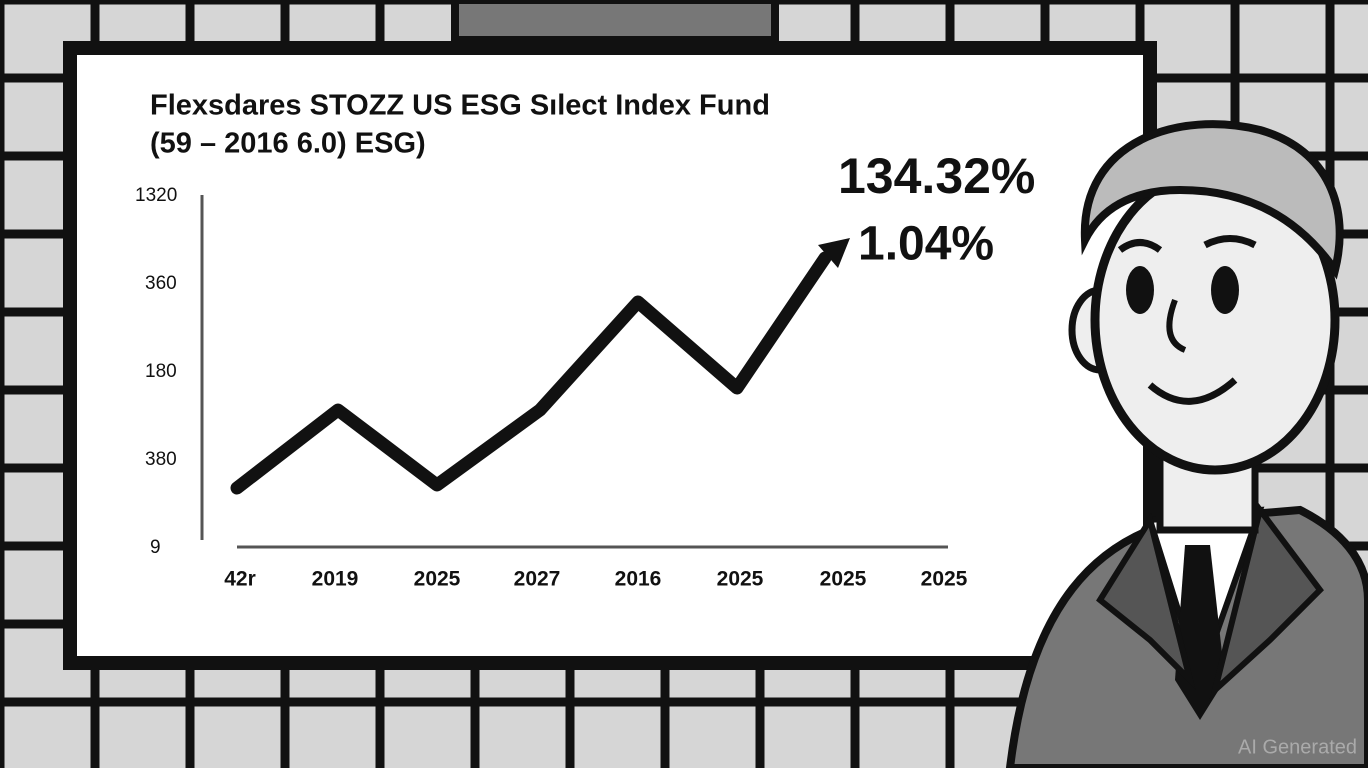 This screenshot has width=1368, height=768. Describe the element at coordinates (834, 253) in the screenshot. I see `arrow-head` at that location.